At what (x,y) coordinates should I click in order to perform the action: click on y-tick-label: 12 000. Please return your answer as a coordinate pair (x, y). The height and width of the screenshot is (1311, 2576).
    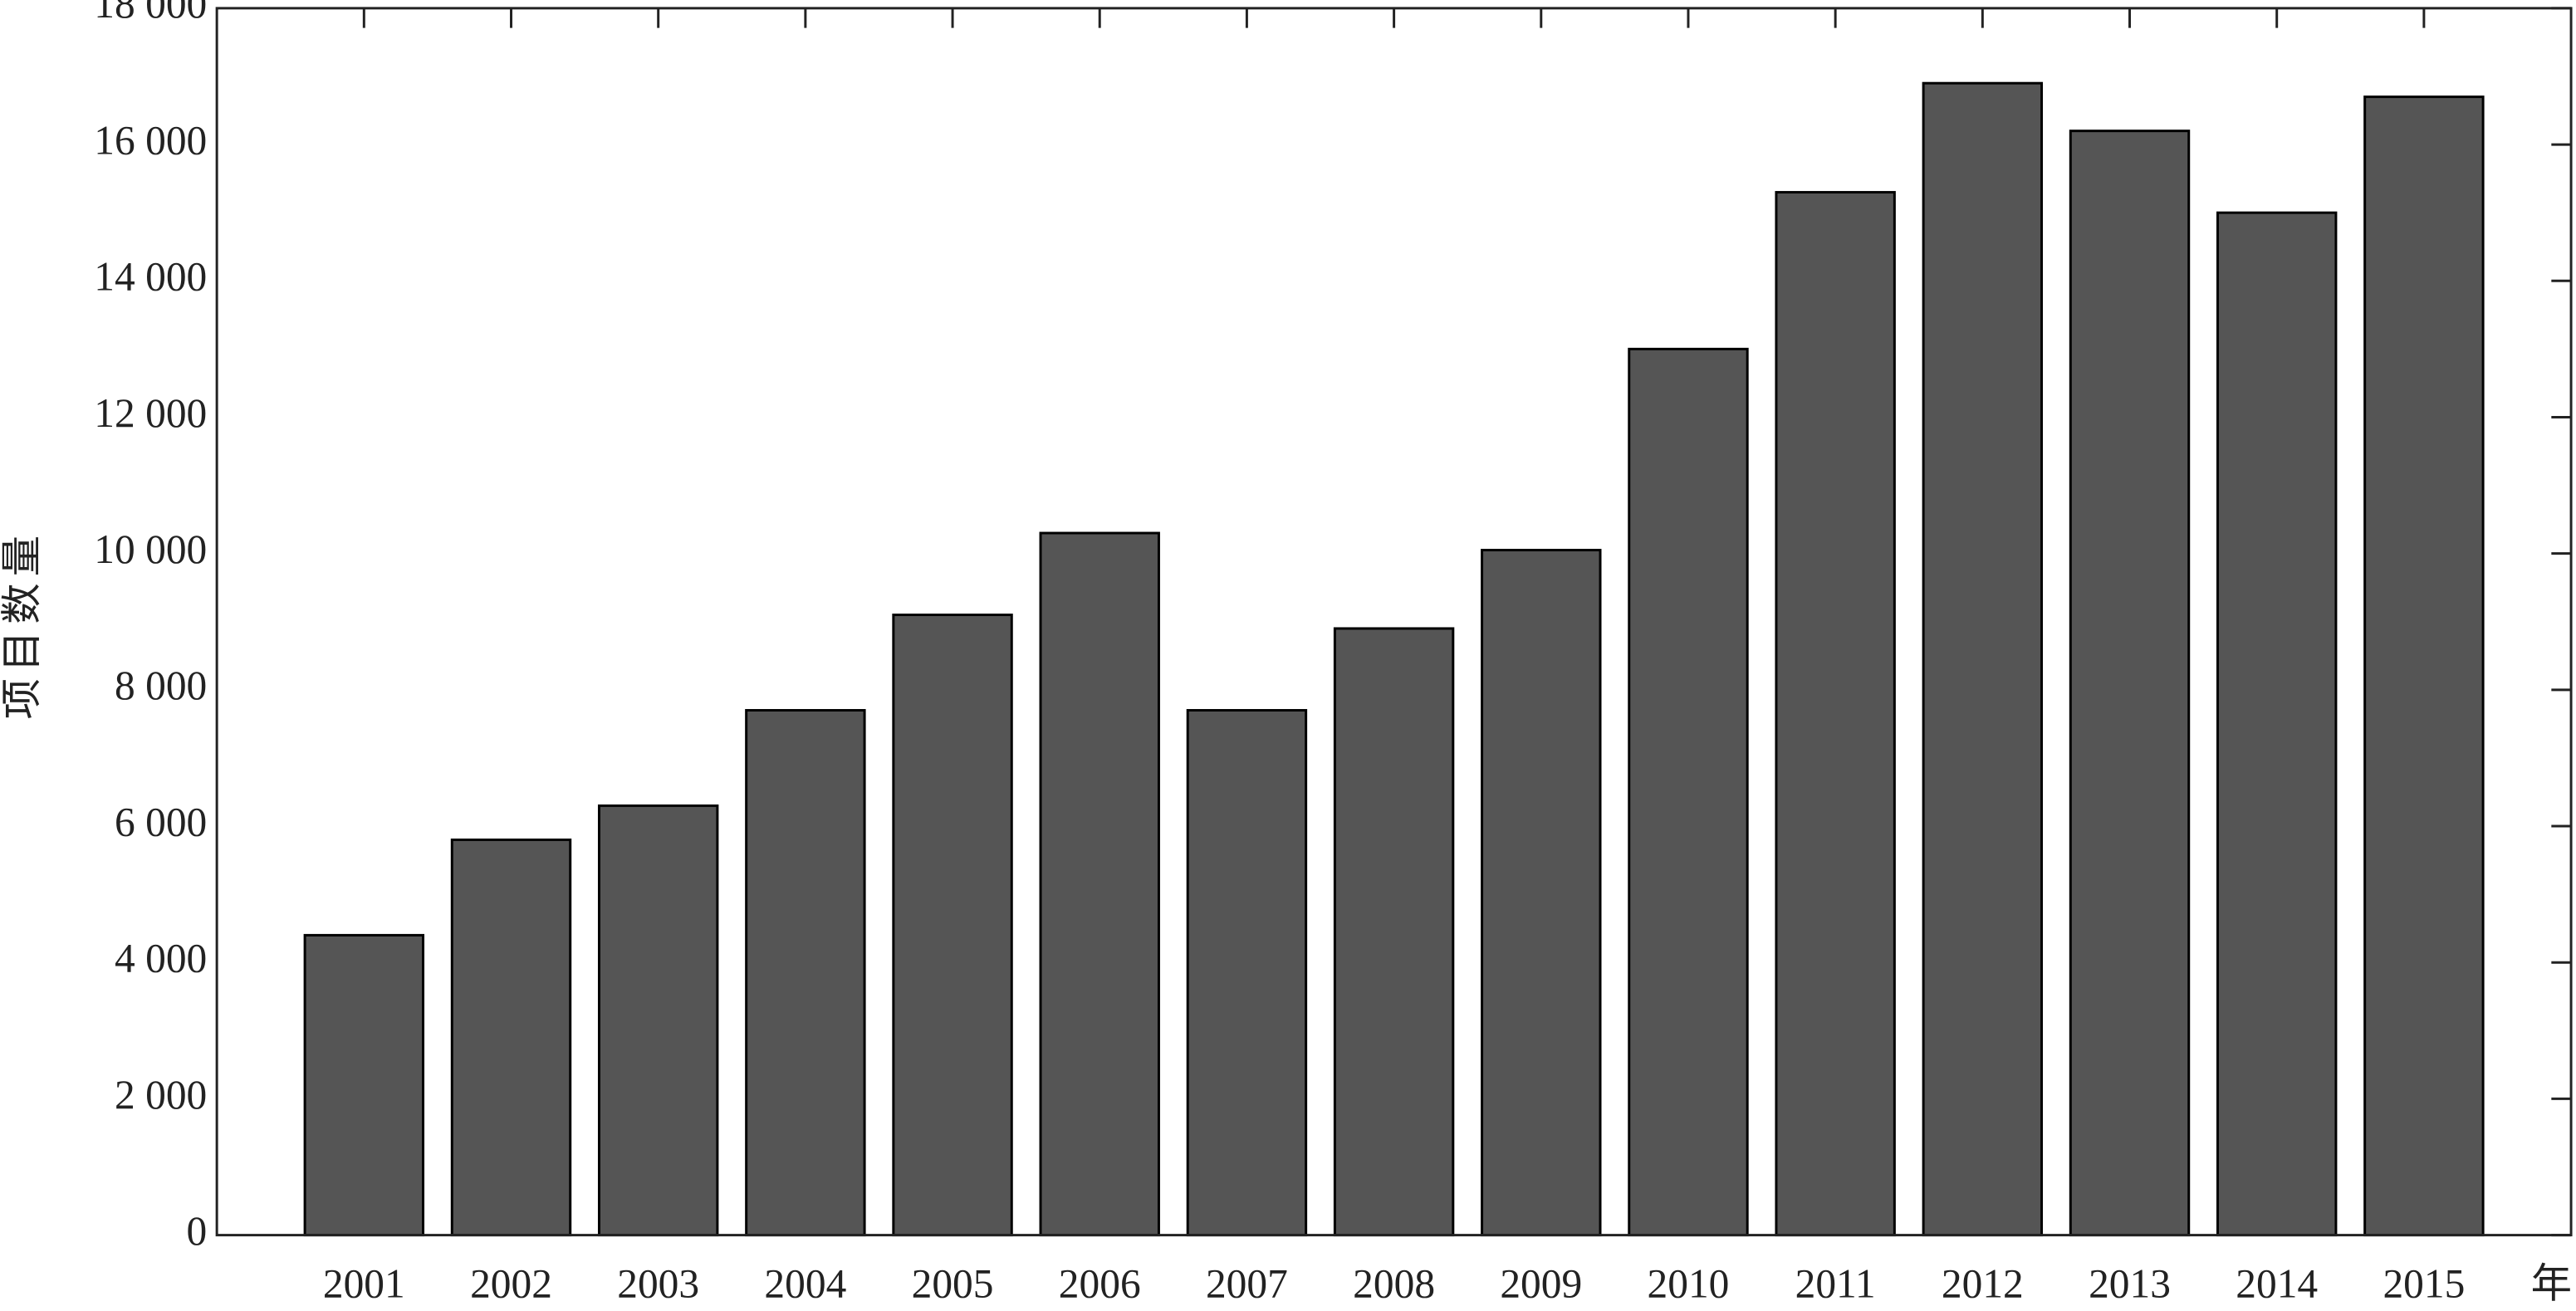
    Looking at the image, I should click on (150, 413).